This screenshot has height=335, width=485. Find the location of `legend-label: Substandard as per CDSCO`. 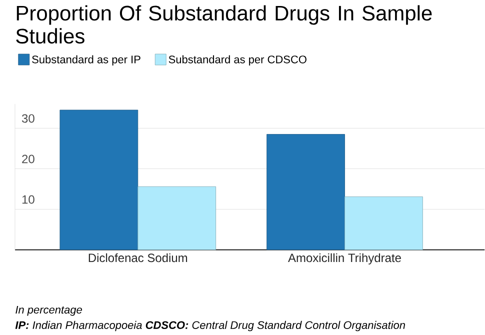

legend-label: Substandard as per CDSCO is located at coordinates (237, 60).